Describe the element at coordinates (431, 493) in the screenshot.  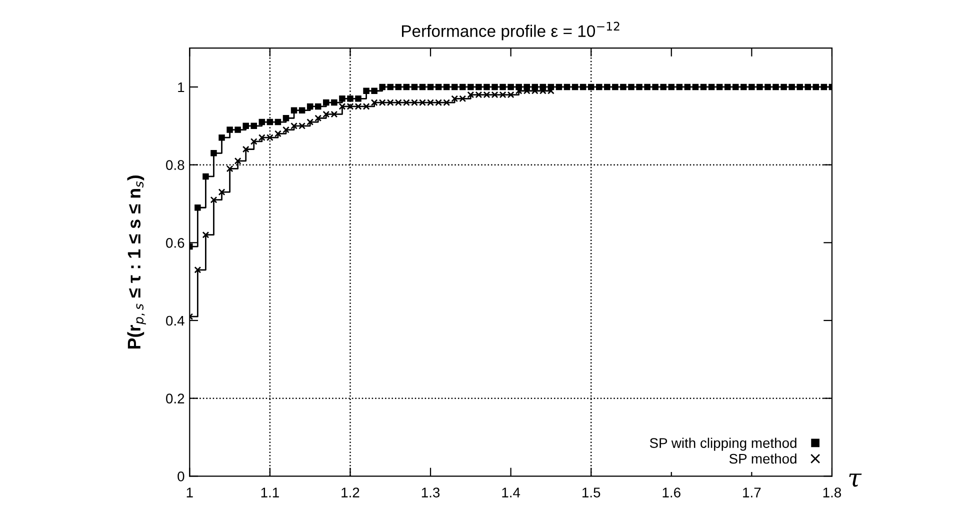
I see `x-tick-label: 1.3` at that location.